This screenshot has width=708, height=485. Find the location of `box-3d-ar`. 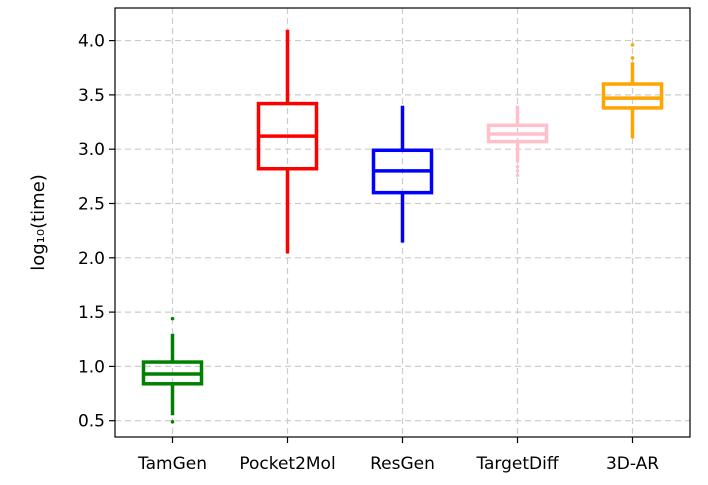

box-3d-ar is located at coordinates (632, 91).